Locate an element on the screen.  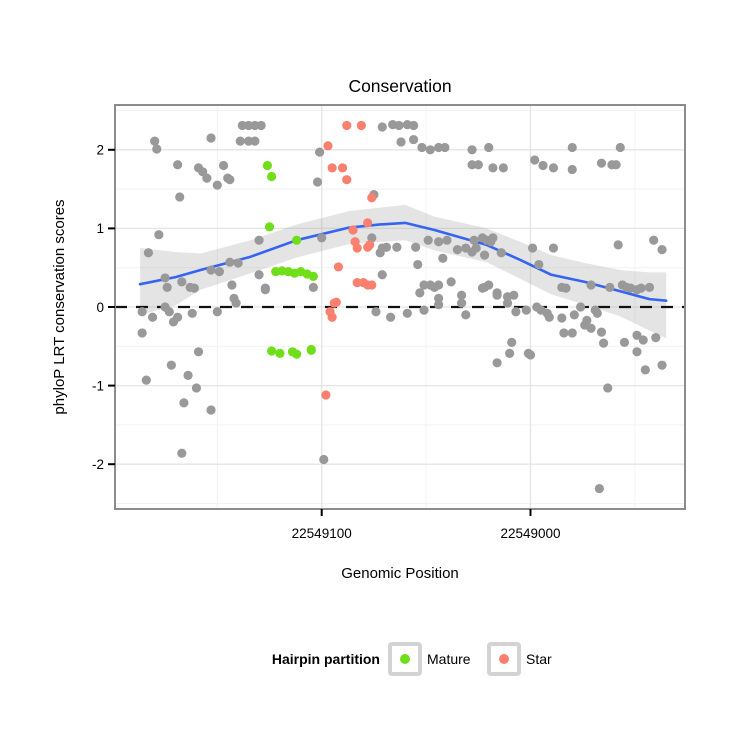
y-tick-label: -1 is located at coordinates (98, 385).